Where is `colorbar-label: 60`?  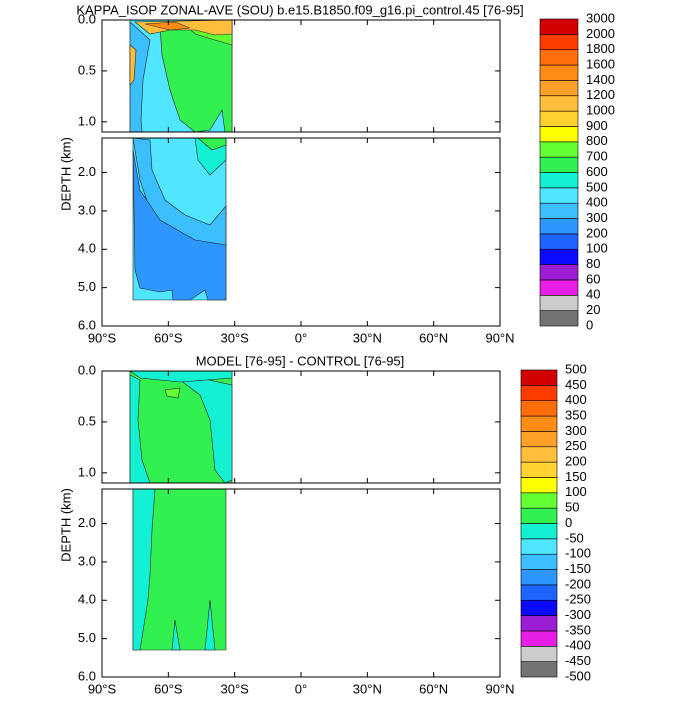 colorbar-label: 60 is located at coordinates (593, 278).